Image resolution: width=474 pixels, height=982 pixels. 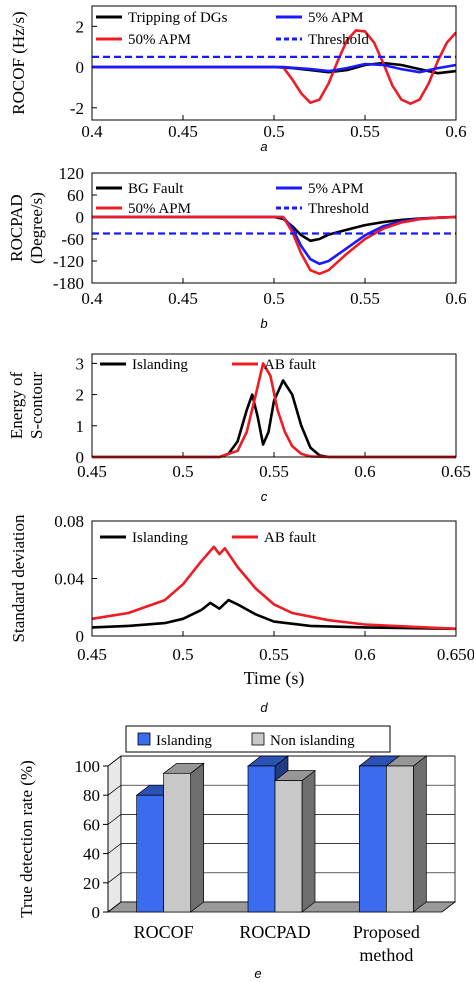 What do you see at coordinates (312, 741) in the screenshot?
I see `legend-label: Non islanding` at bounding box center [312, 741].